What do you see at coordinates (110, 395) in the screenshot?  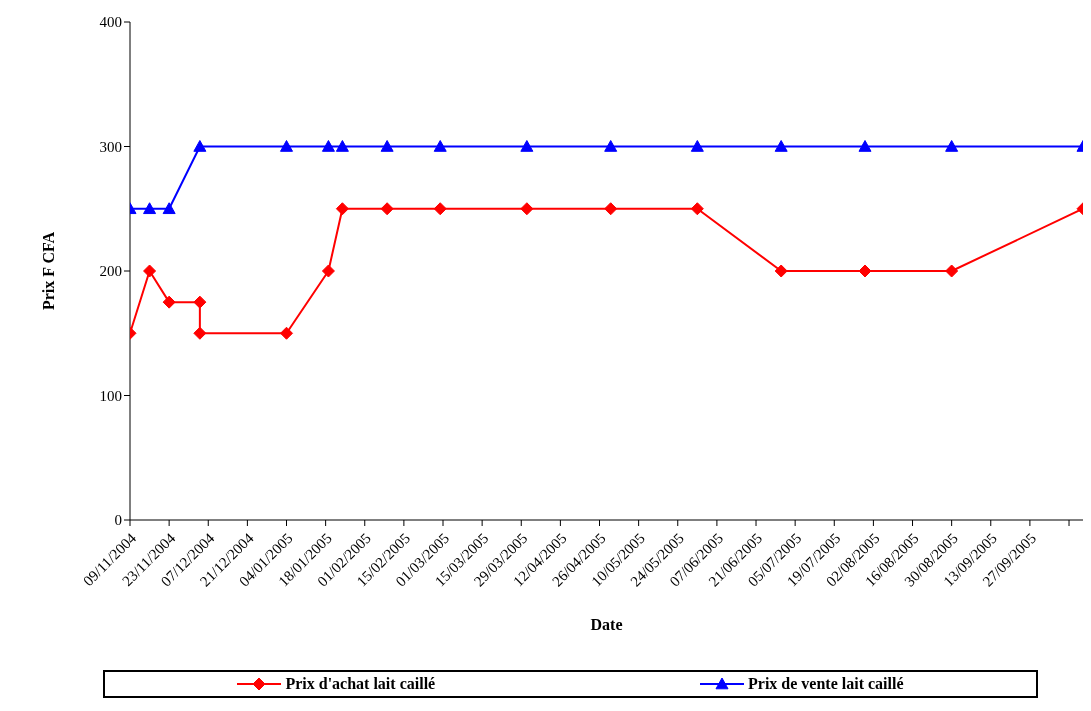 I see `y-tick-label: 100` at bounding box center [110, 395].